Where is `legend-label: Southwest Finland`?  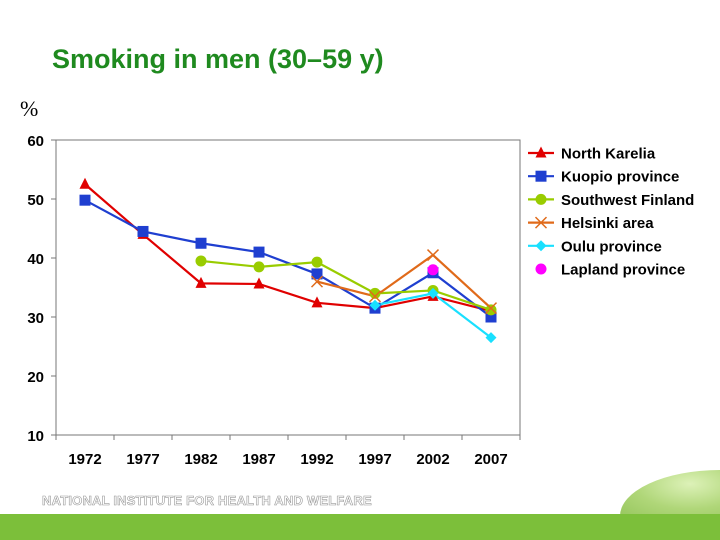
legend-label: Southwest Finland is located at coordinates (627, 200).